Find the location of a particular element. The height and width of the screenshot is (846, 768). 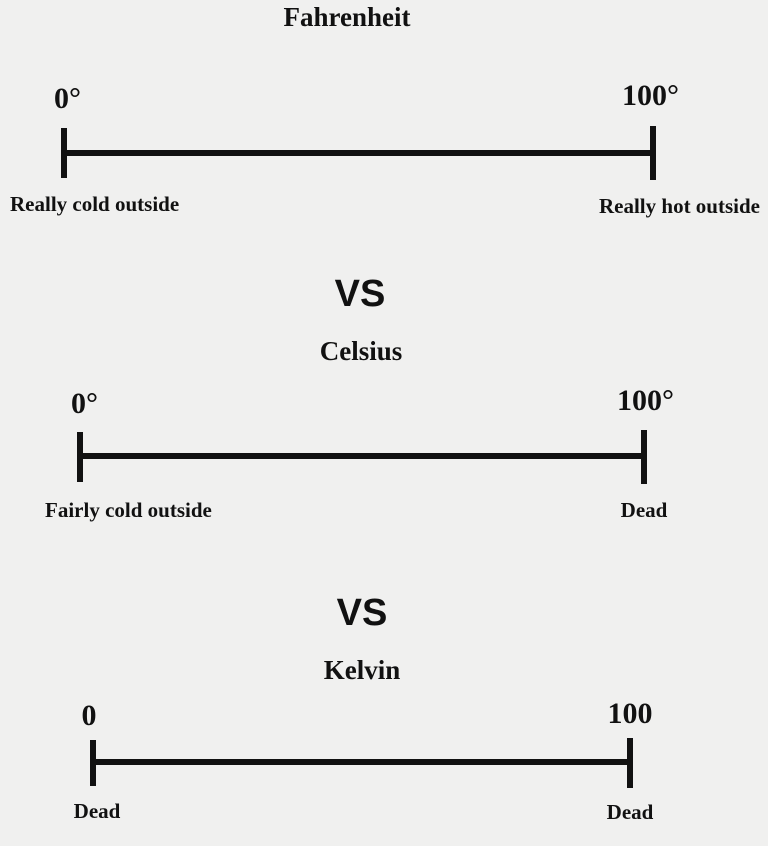

low-desc: Fairly cold outside is located at coordinates (128, 510).